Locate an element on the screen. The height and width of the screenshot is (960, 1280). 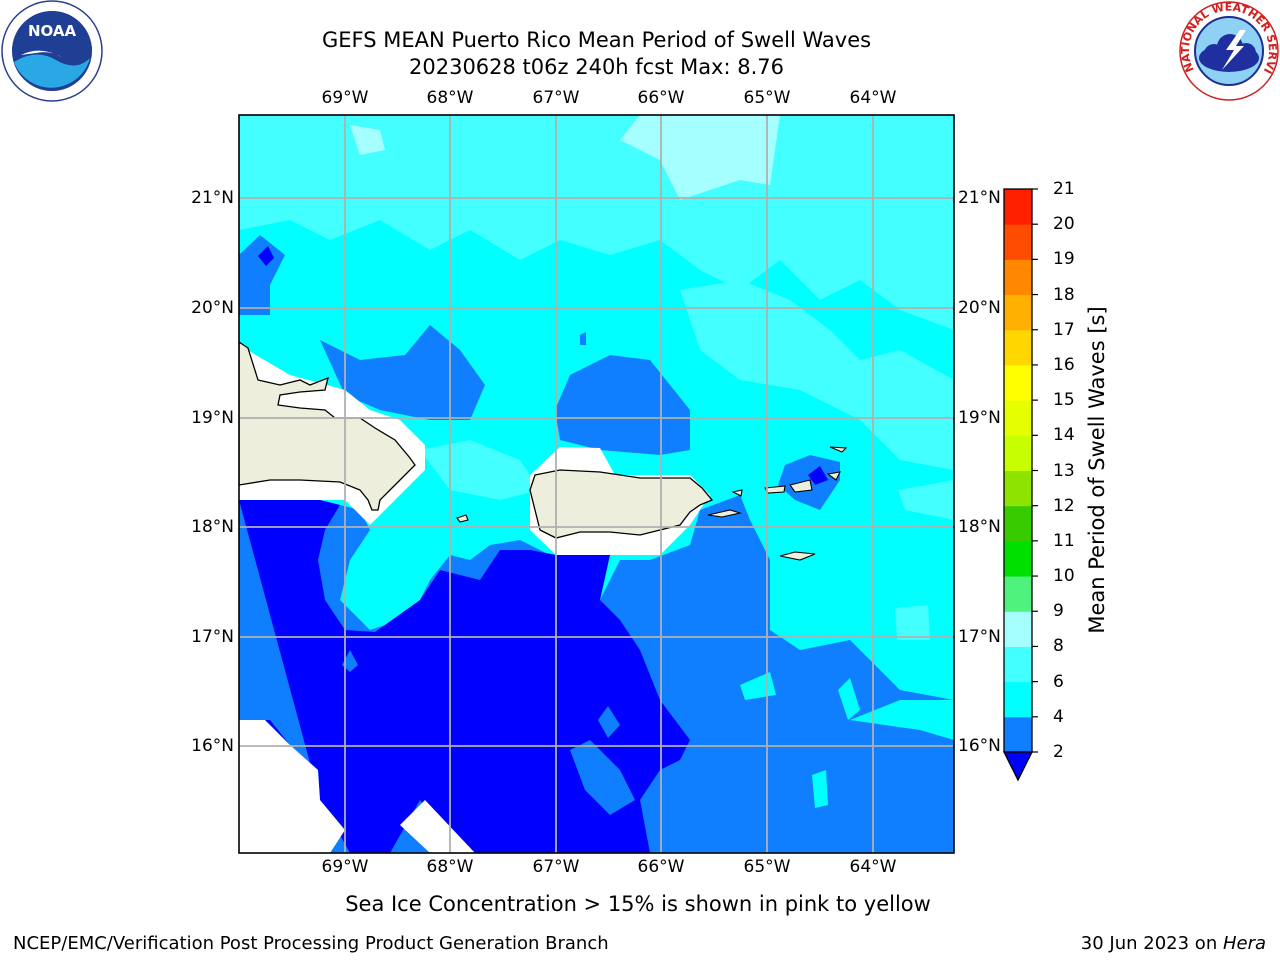
chart-subtitle-forecast: 20230628 t06z 240h fcst Max: 8.76 is located at coordinates (596, 67).